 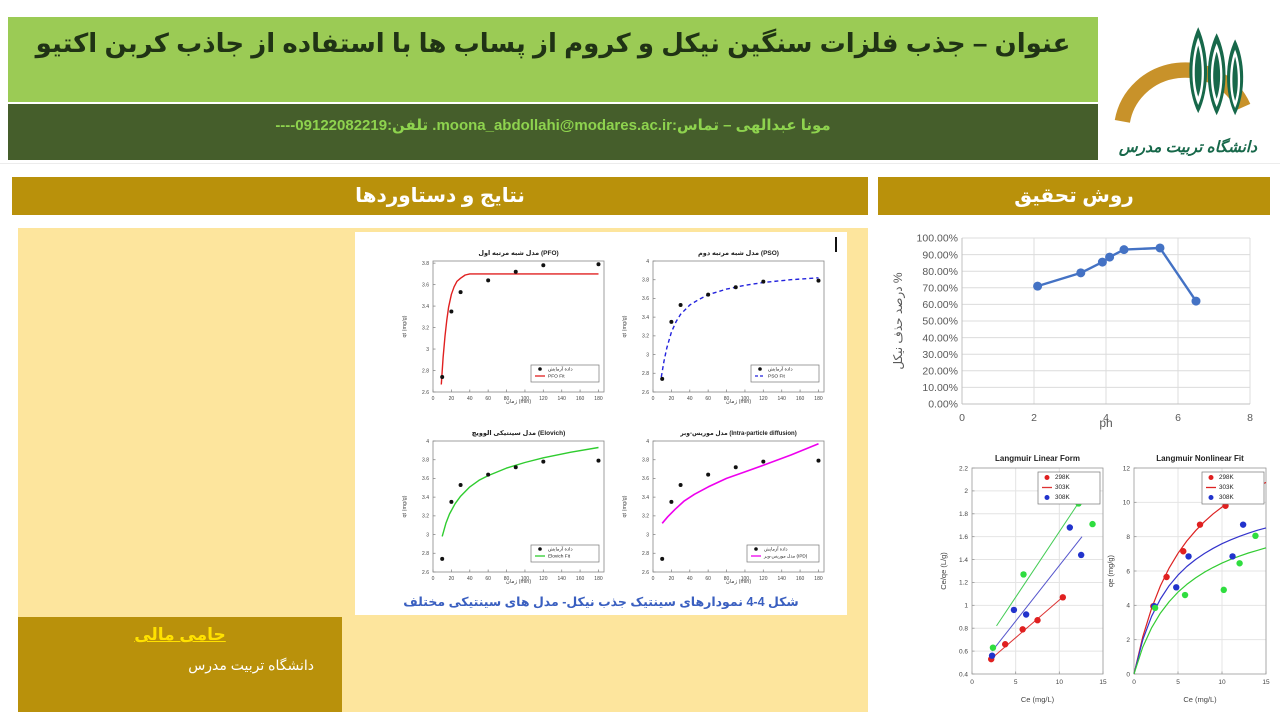 I want to click on svg-text: 40.00%, so click(x=940, y=338).